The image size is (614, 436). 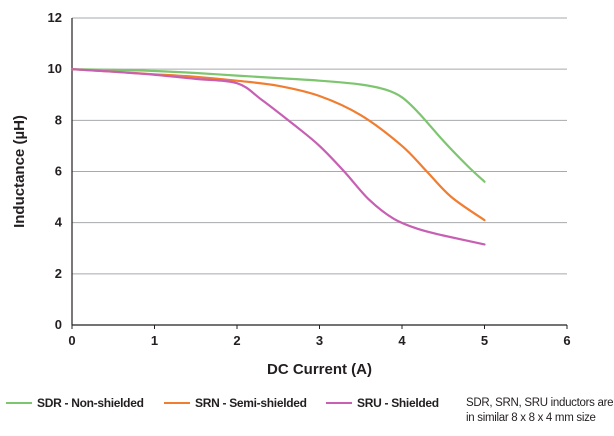 I want to click on y-tick-label: 0, so click(x=58, y=324).